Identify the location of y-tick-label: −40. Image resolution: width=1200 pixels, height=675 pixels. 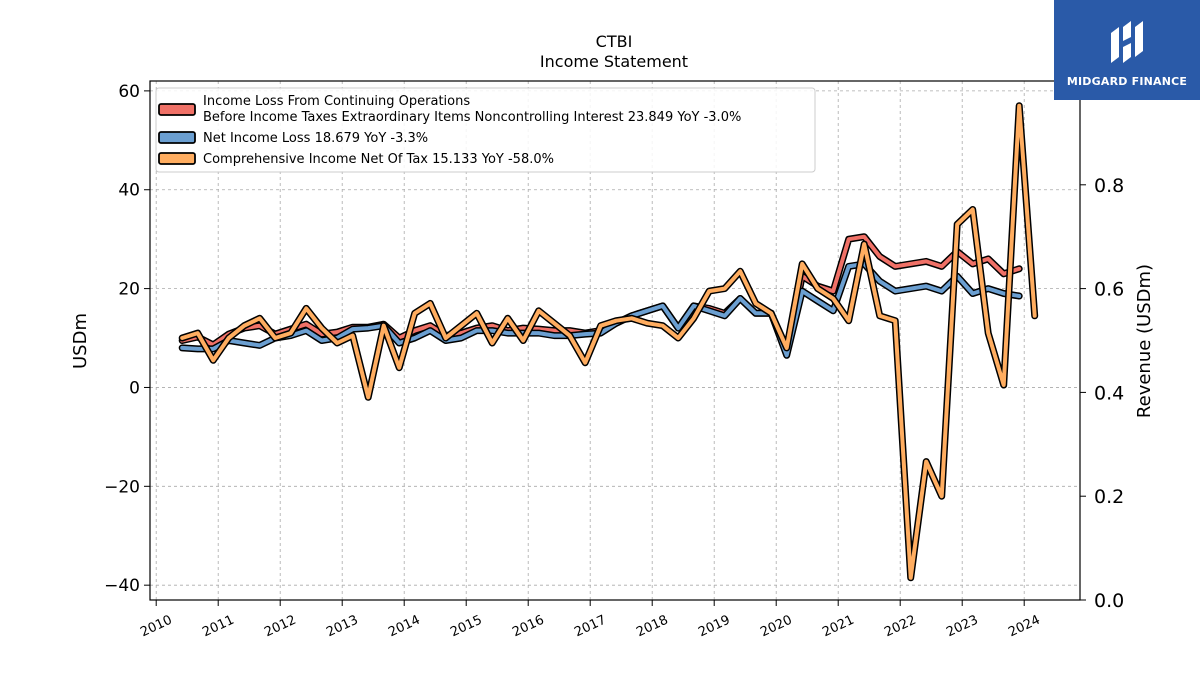
(122, 586).